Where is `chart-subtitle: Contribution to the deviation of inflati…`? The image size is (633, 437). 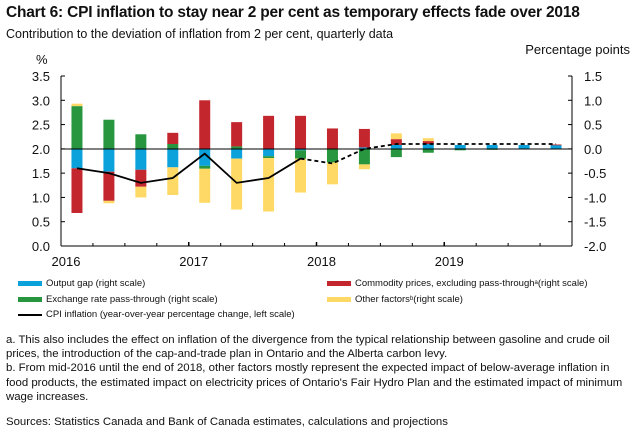 chart-subtitle: Contribution to the deviation of inflati… is located at coordinates (200, 34).